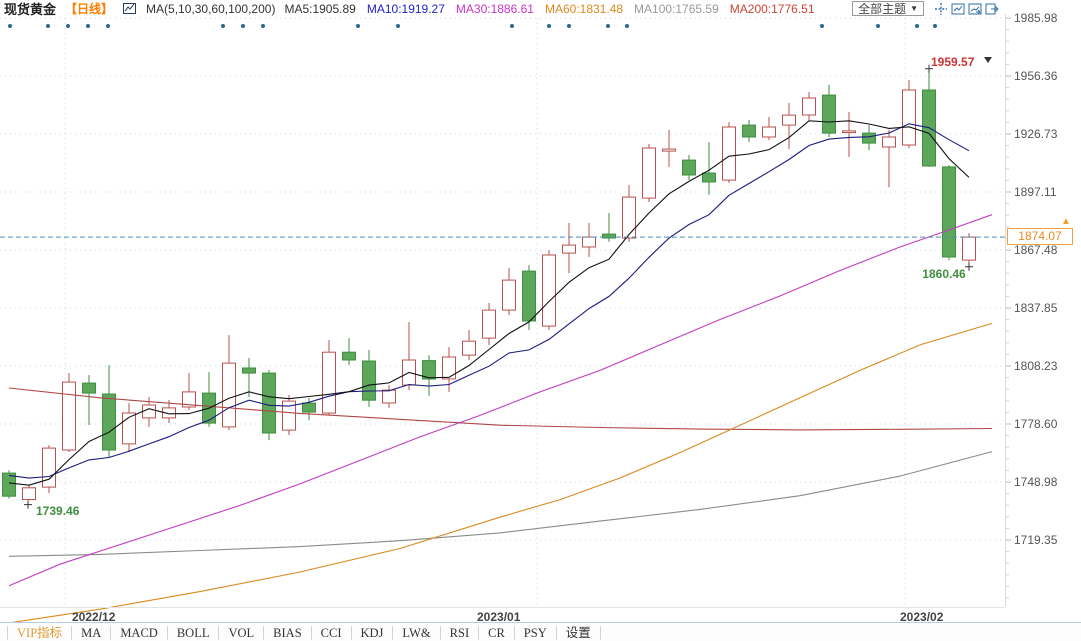 This screenshot has height=641, width=1081. What do you see at coordinates (499, 617) in the screenshot?
I see `x-axis-label: 2023/01` at bounding box center [499, 617].